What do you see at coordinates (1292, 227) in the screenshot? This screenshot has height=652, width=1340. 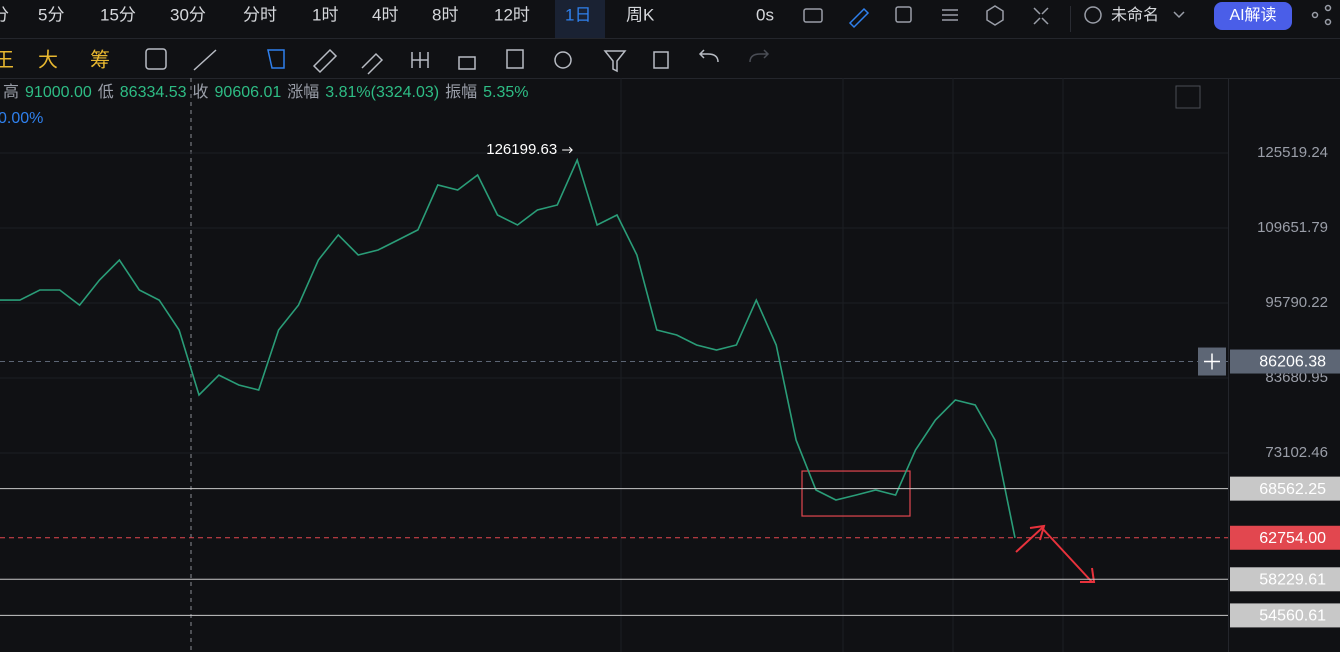 I see `y-tick-label: 109651.79` at bounding box center [1292, 227].